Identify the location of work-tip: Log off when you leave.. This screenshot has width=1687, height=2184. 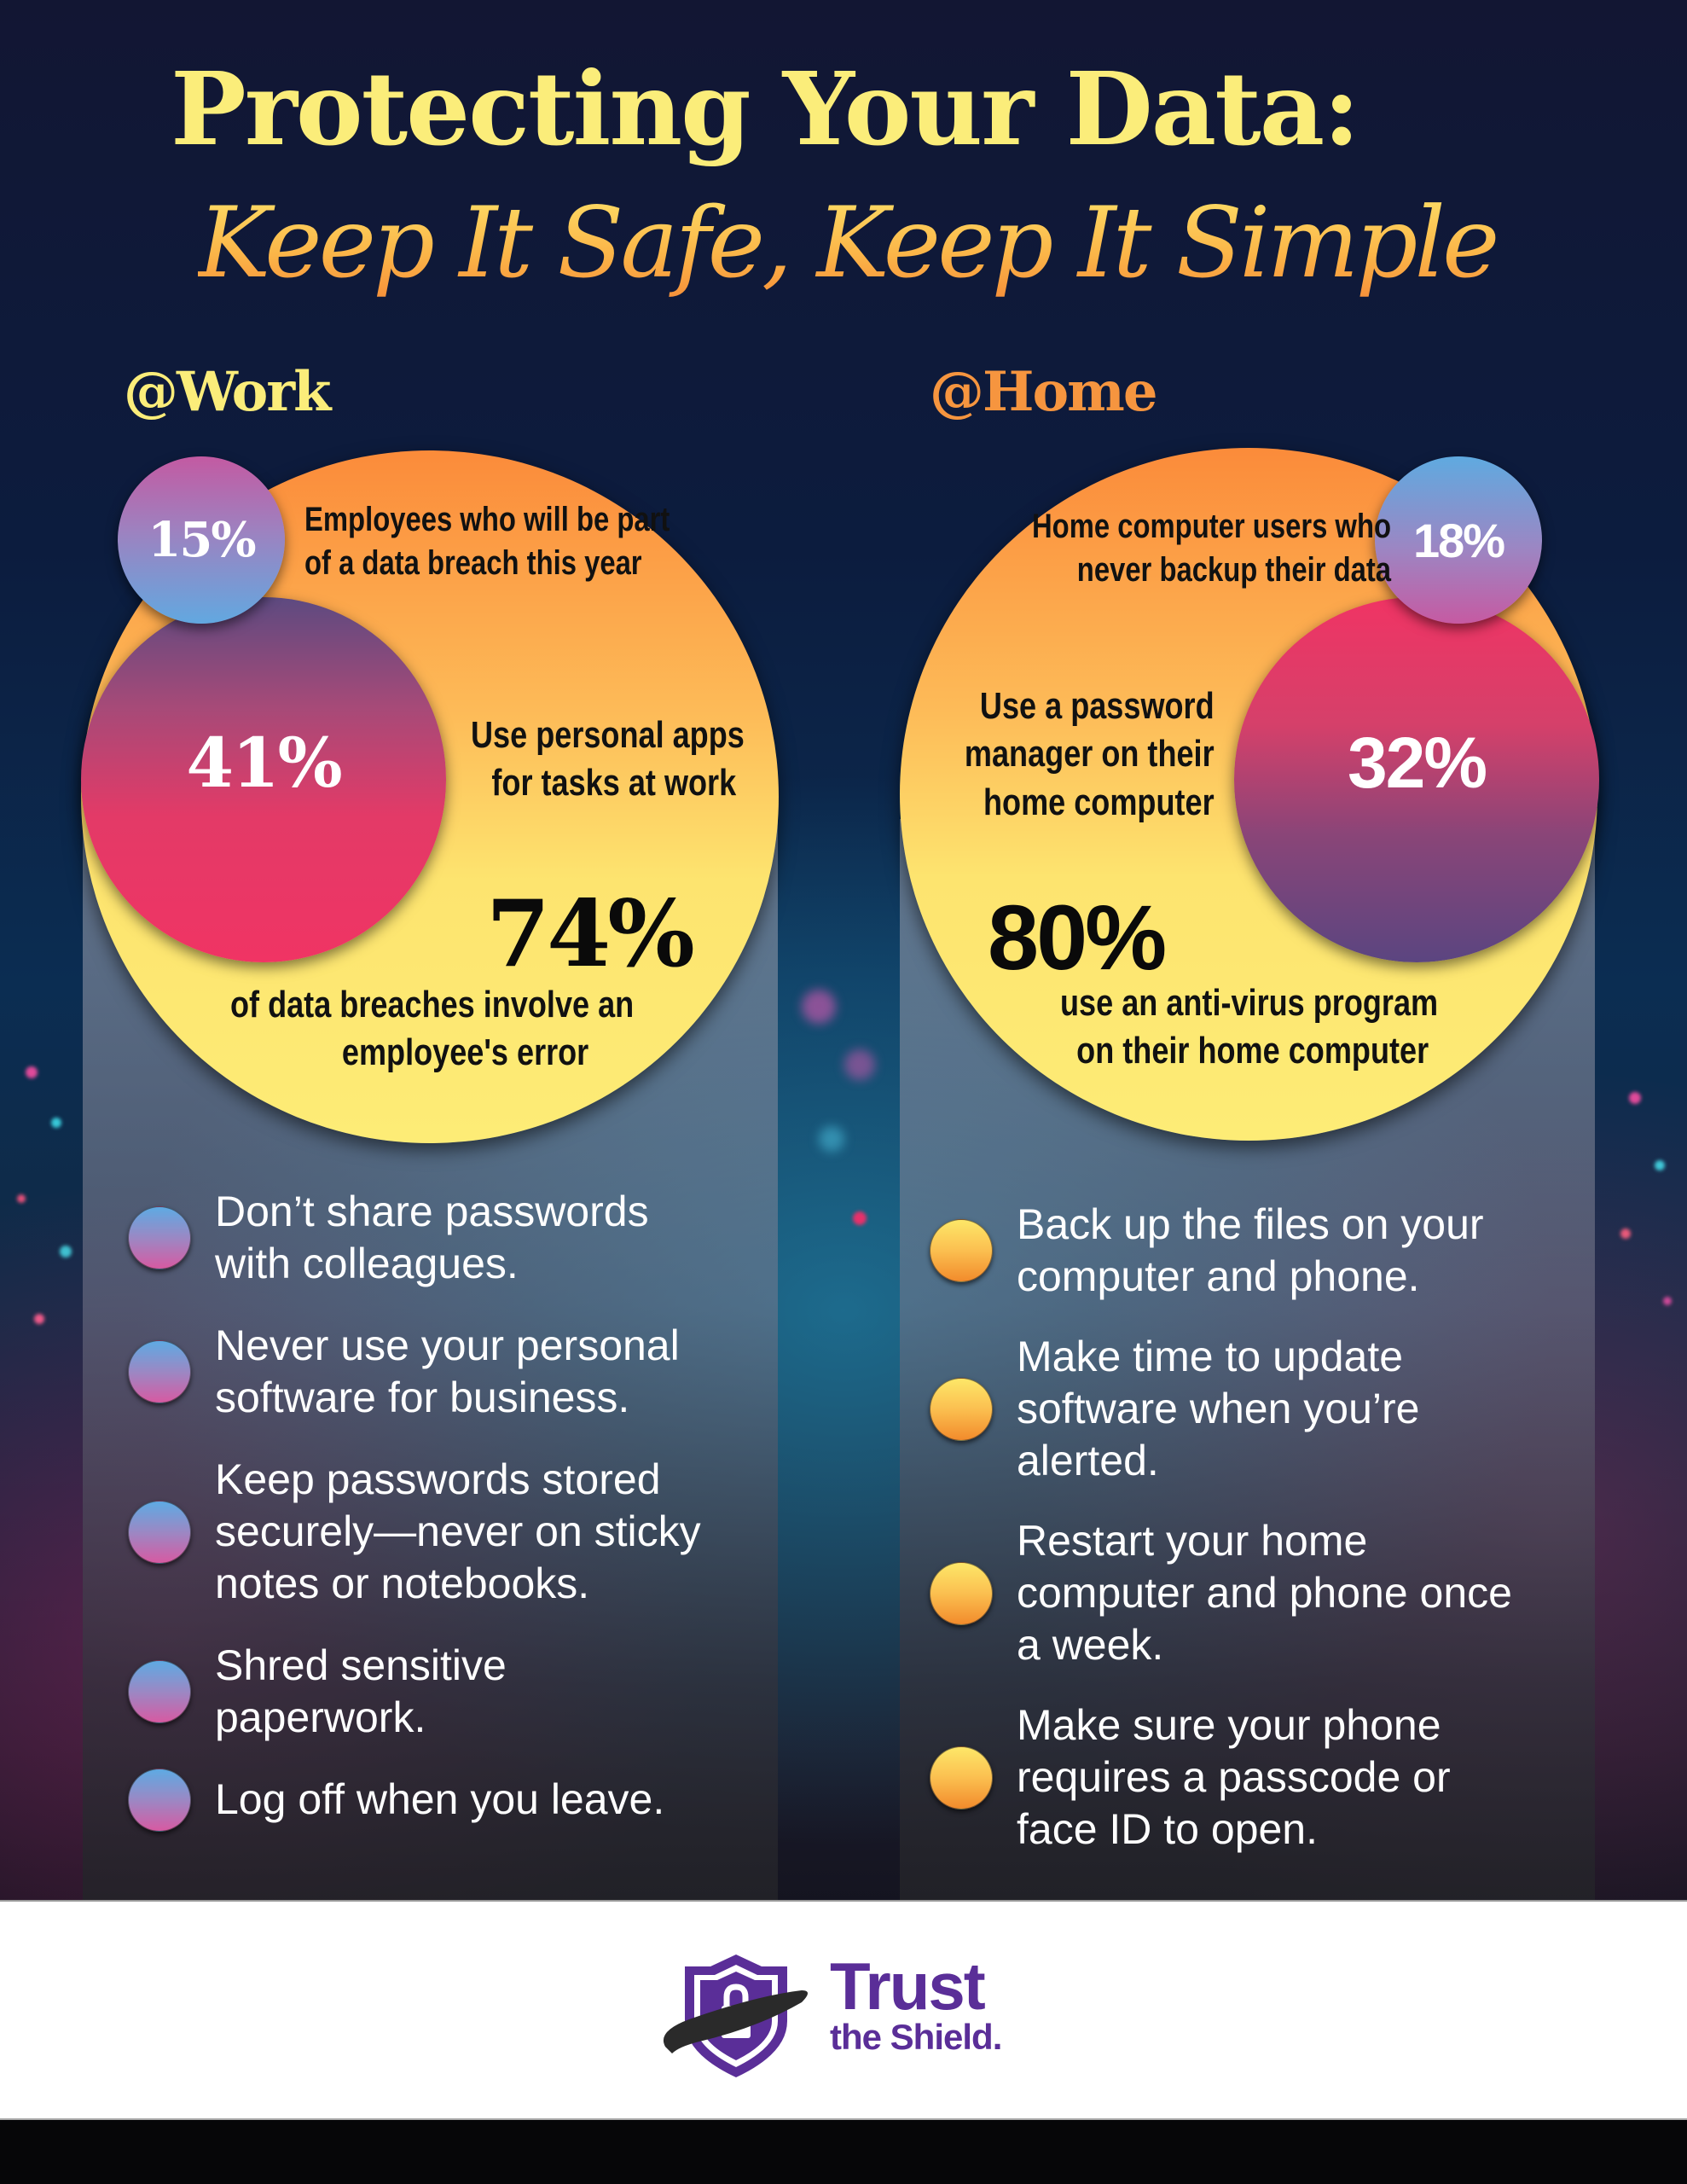
(444, 1800).